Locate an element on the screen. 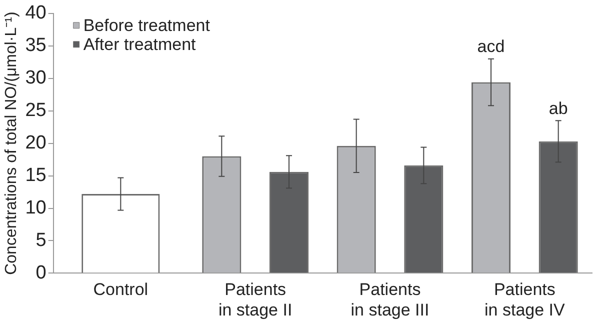 The width and height of the screenshot is (600, 323). x-tick-label: Control is located at coordinates (120, 290).